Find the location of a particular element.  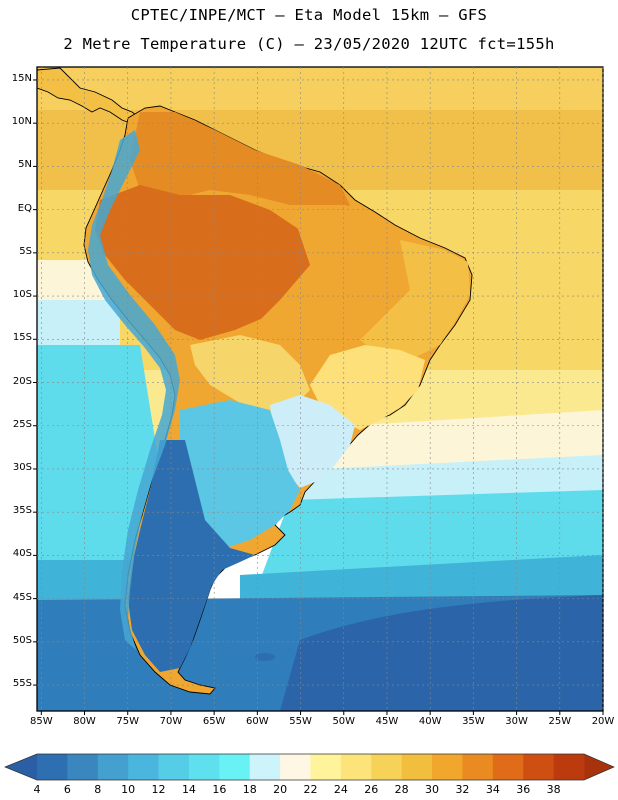

region-andes is located at coordinates (134, 390).